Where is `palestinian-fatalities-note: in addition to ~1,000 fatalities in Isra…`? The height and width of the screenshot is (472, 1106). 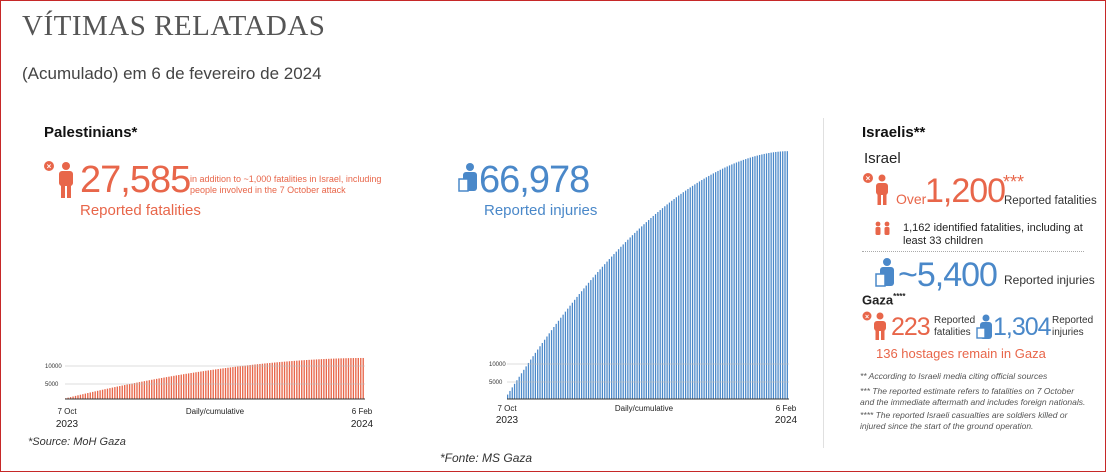
palestinian-fatalities-note: in addition to ~1,000 fatalities in Isra… is located at coordinates (286, 184).